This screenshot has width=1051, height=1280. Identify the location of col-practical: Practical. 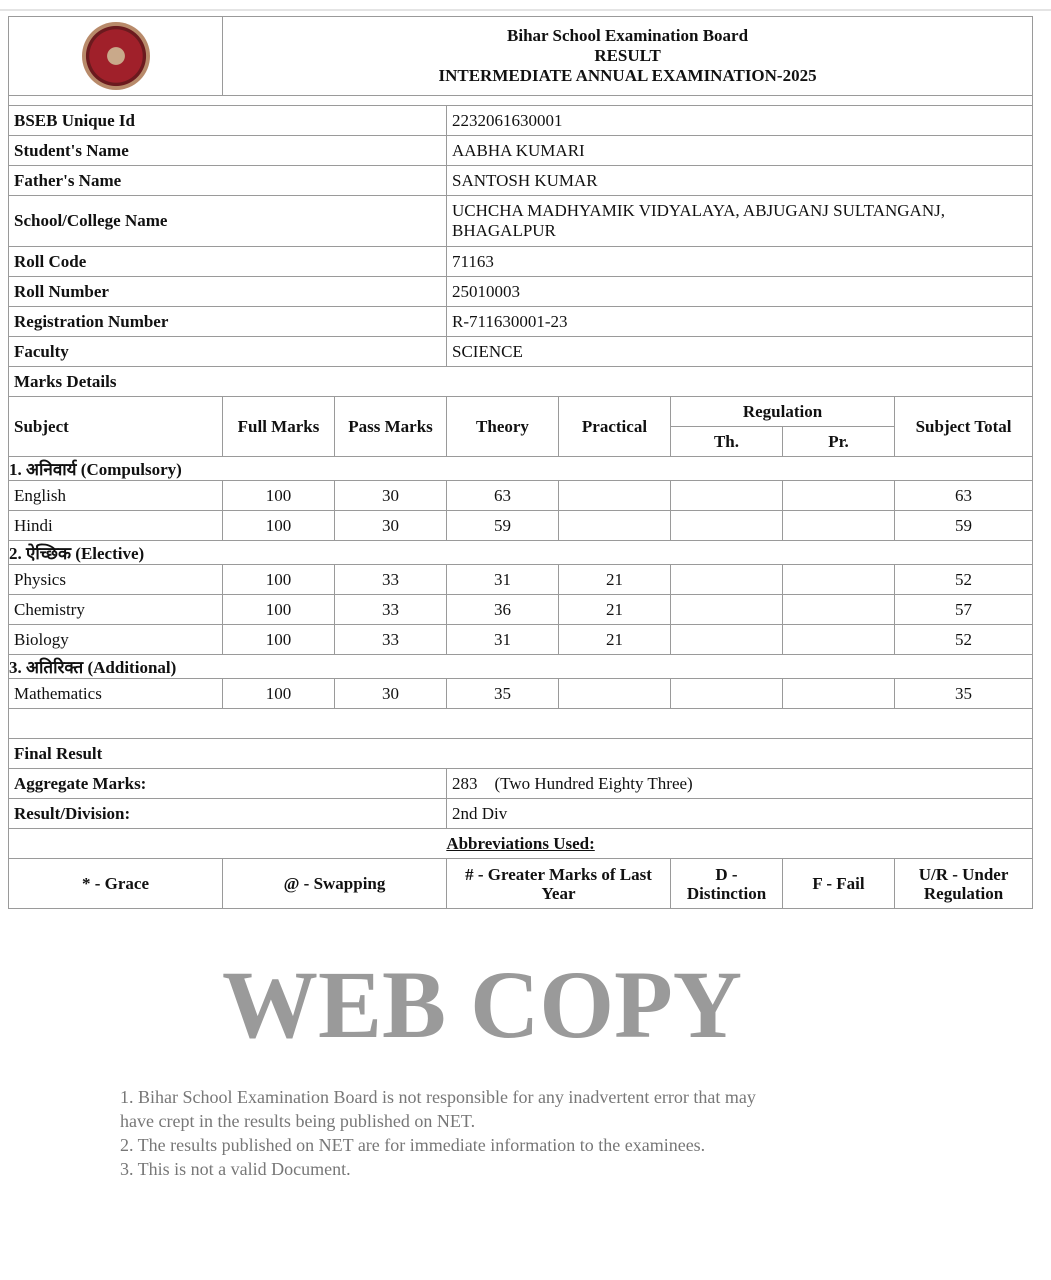
(614, 426).